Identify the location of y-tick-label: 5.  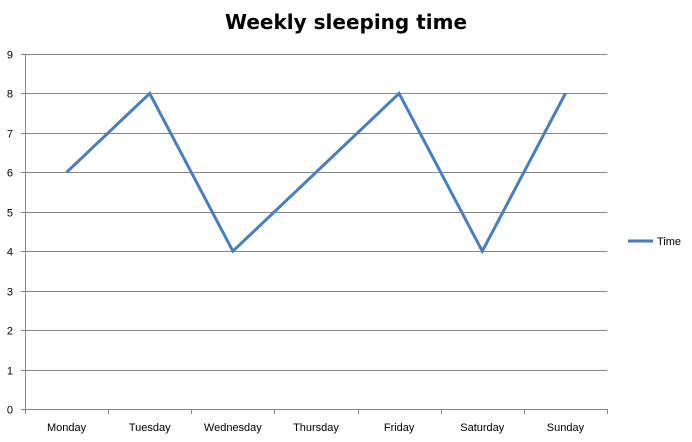
(10, 214).